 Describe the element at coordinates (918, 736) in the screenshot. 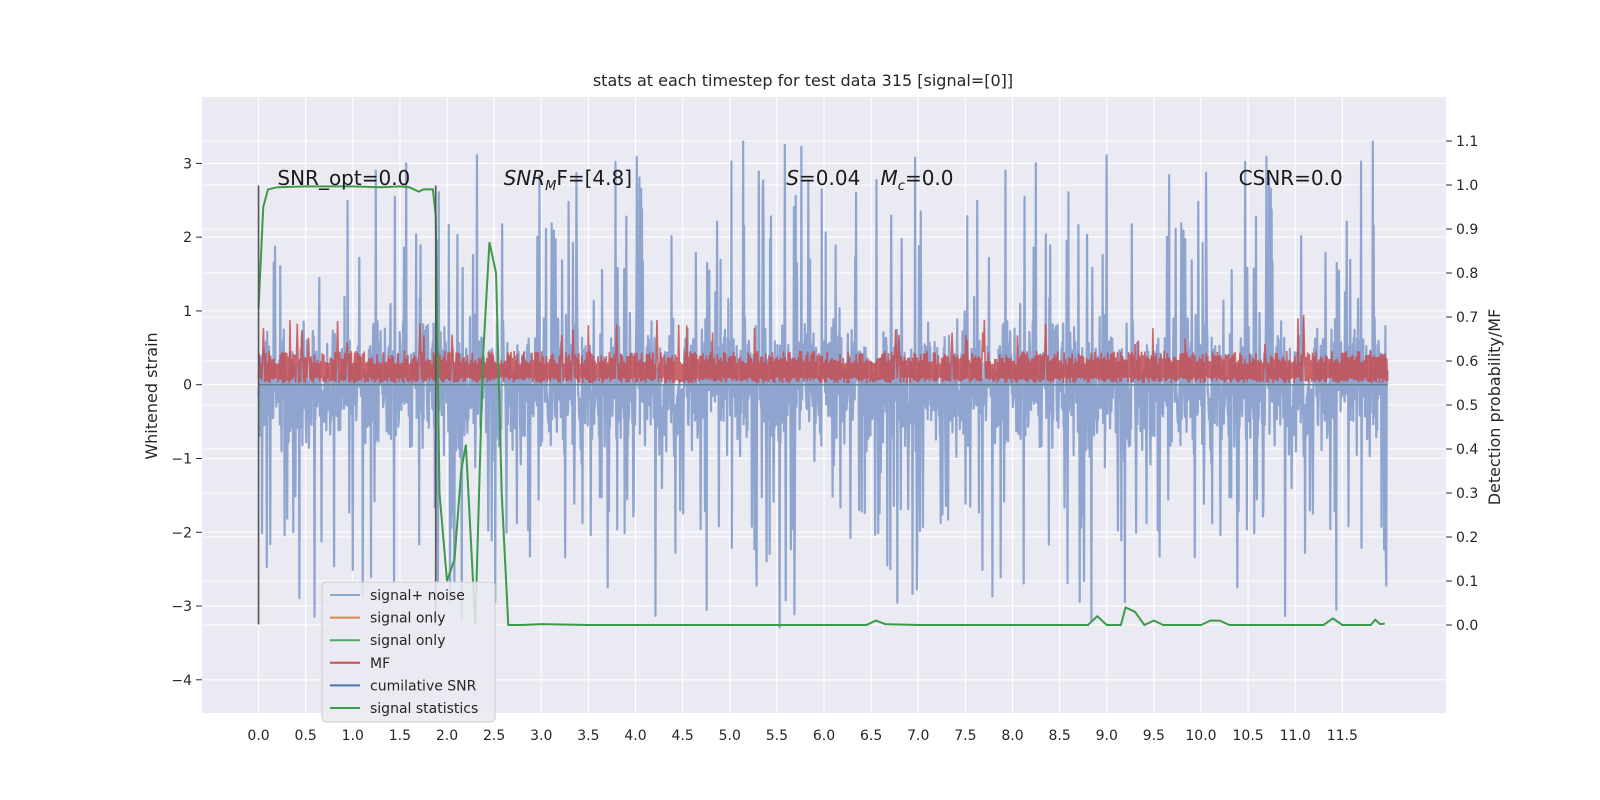

I see `x-tick-label: 7.0` at that location.